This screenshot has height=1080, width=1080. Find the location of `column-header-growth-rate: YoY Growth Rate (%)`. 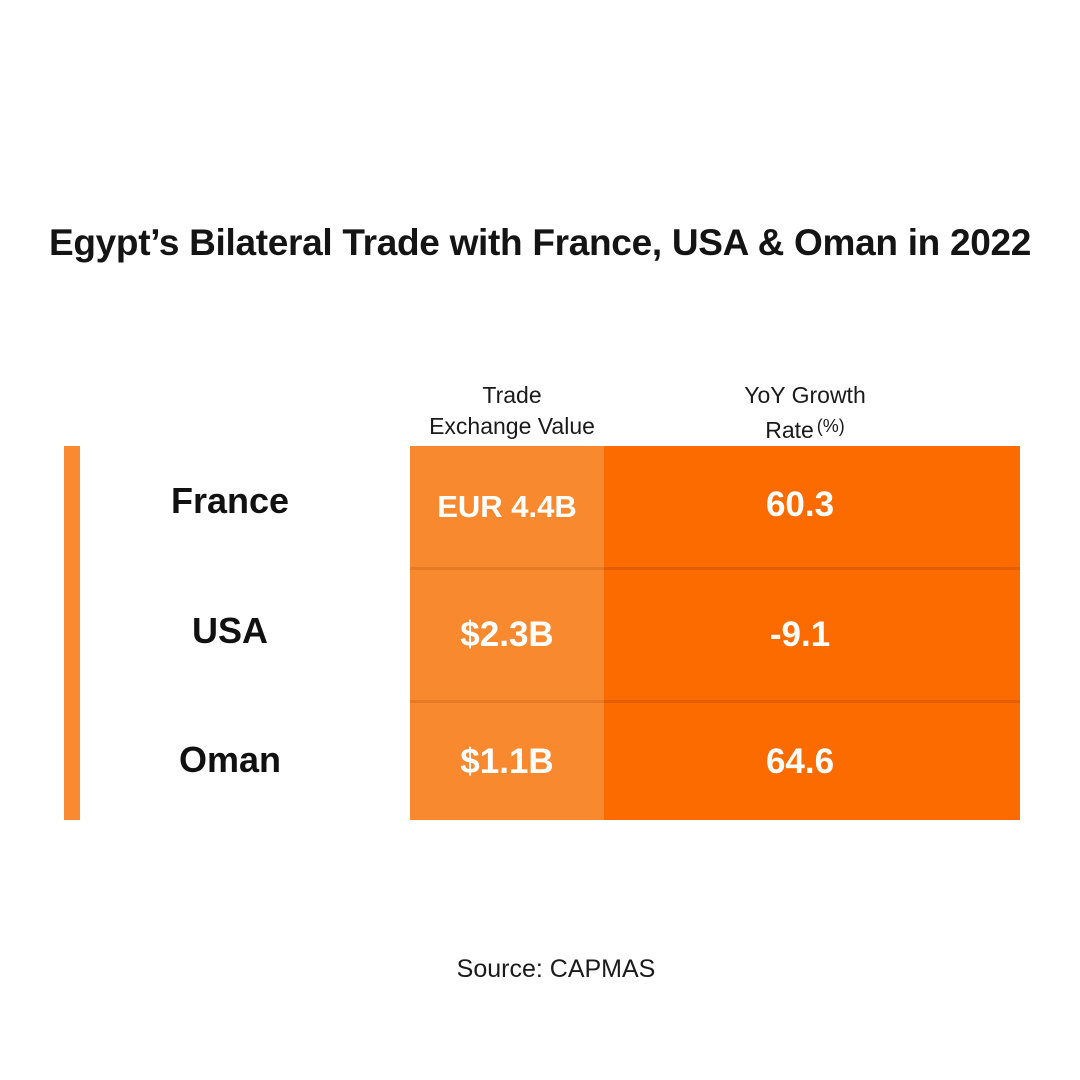

column-header-growth-rate: YoY Growth Rate (%) is located at coordinates (805, 413).